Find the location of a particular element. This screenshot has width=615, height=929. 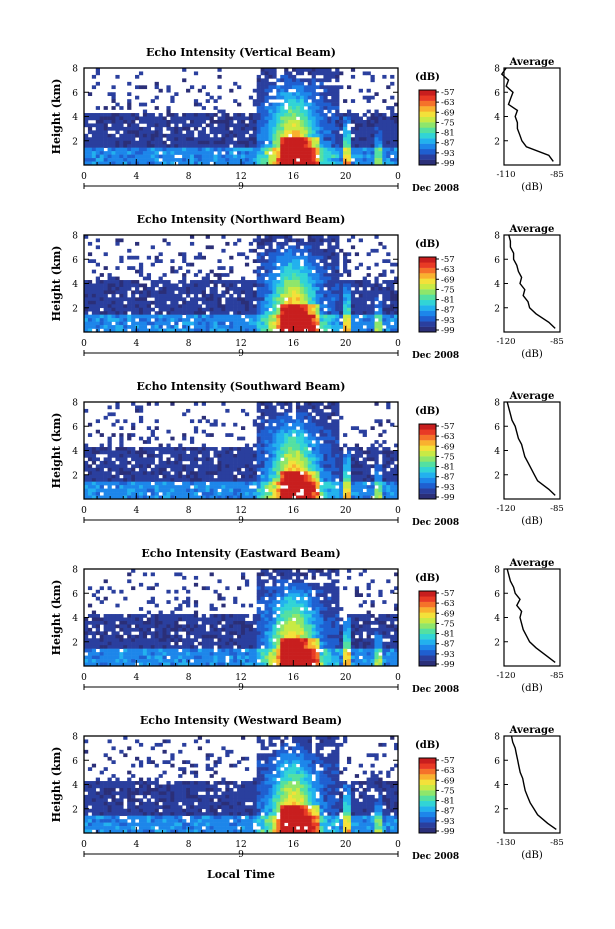

colorbar-frame is located at coordinates (427, 127).